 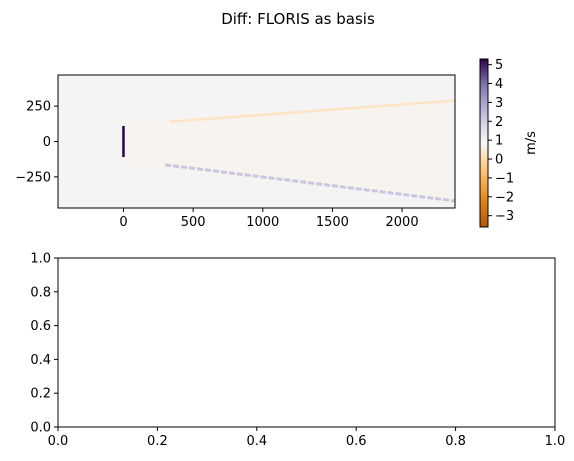 I want to click on heatmap-x-tick-label: 0, so click(x=123, y=222).